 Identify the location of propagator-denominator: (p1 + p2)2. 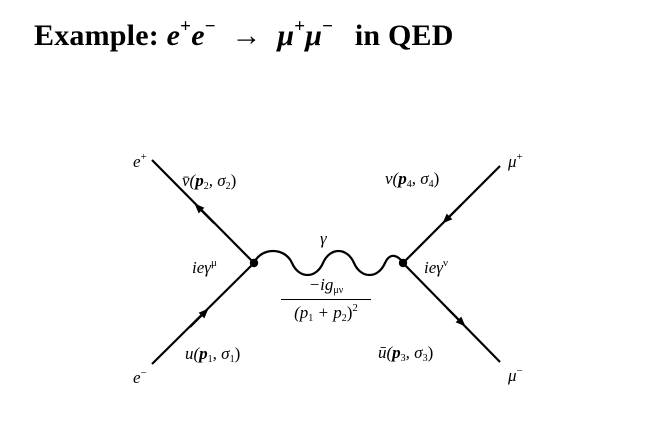
(326, 312).